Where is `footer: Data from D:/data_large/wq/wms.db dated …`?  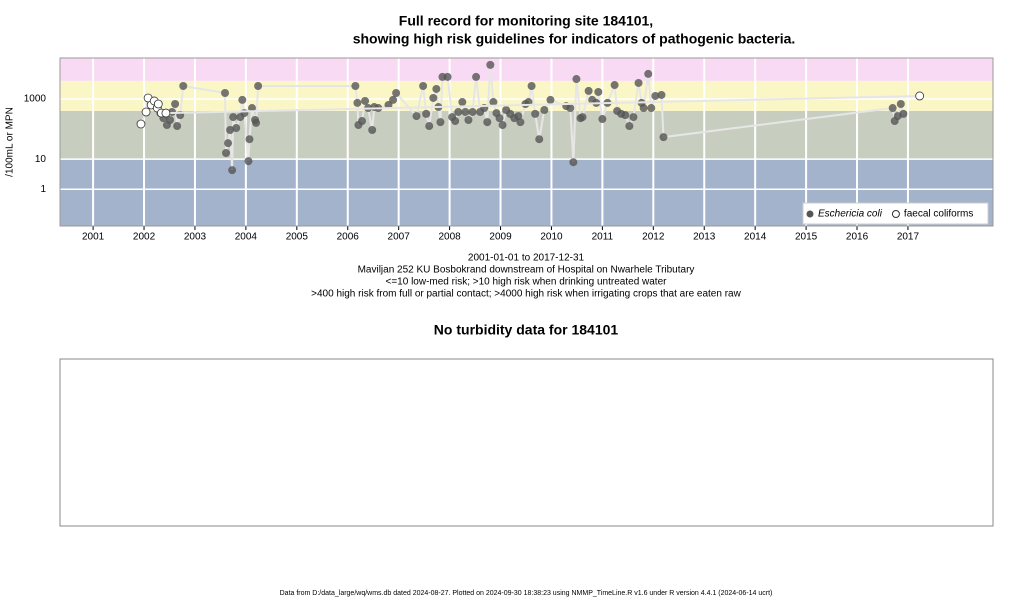 footer: Data from D:/data_large/wq/wms.db dated … is located at coordinates (526, 593).